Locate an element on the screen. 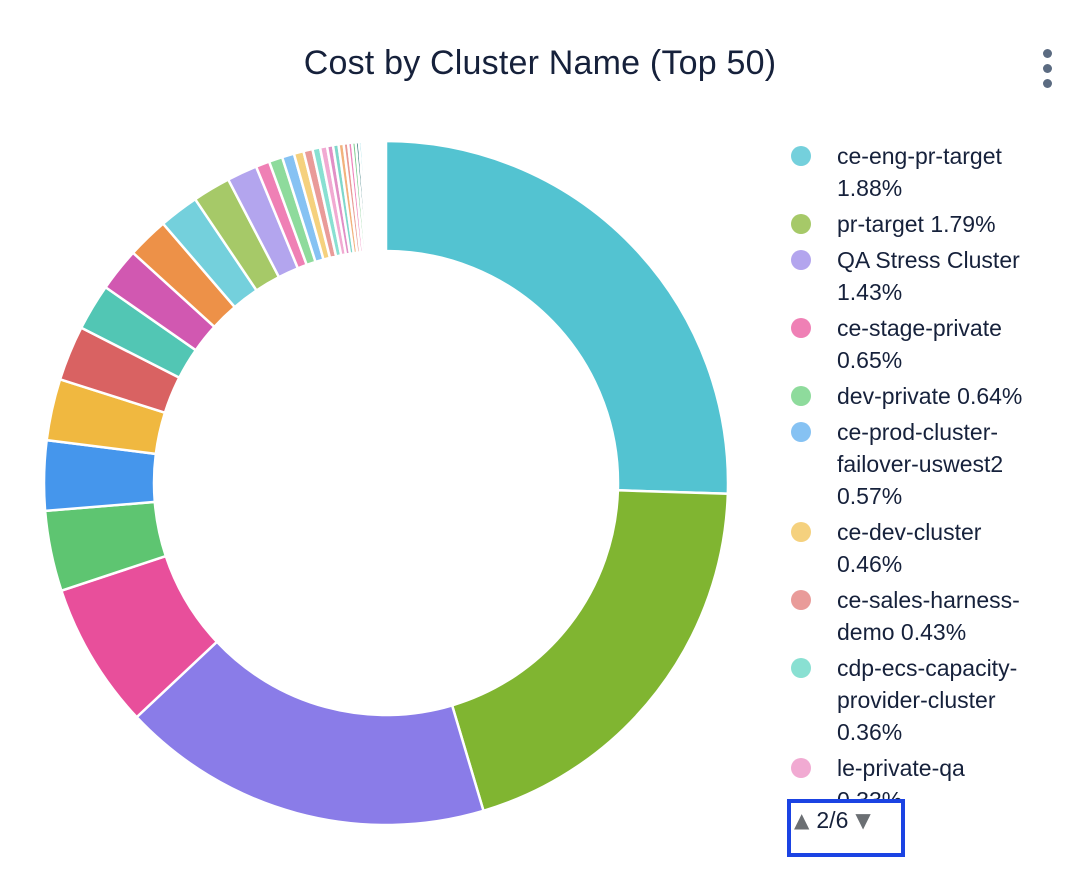 The height and width of the screenshot is (882, 1080). legend-item: dev-private 0.64% is located at coordinates (925, 396).